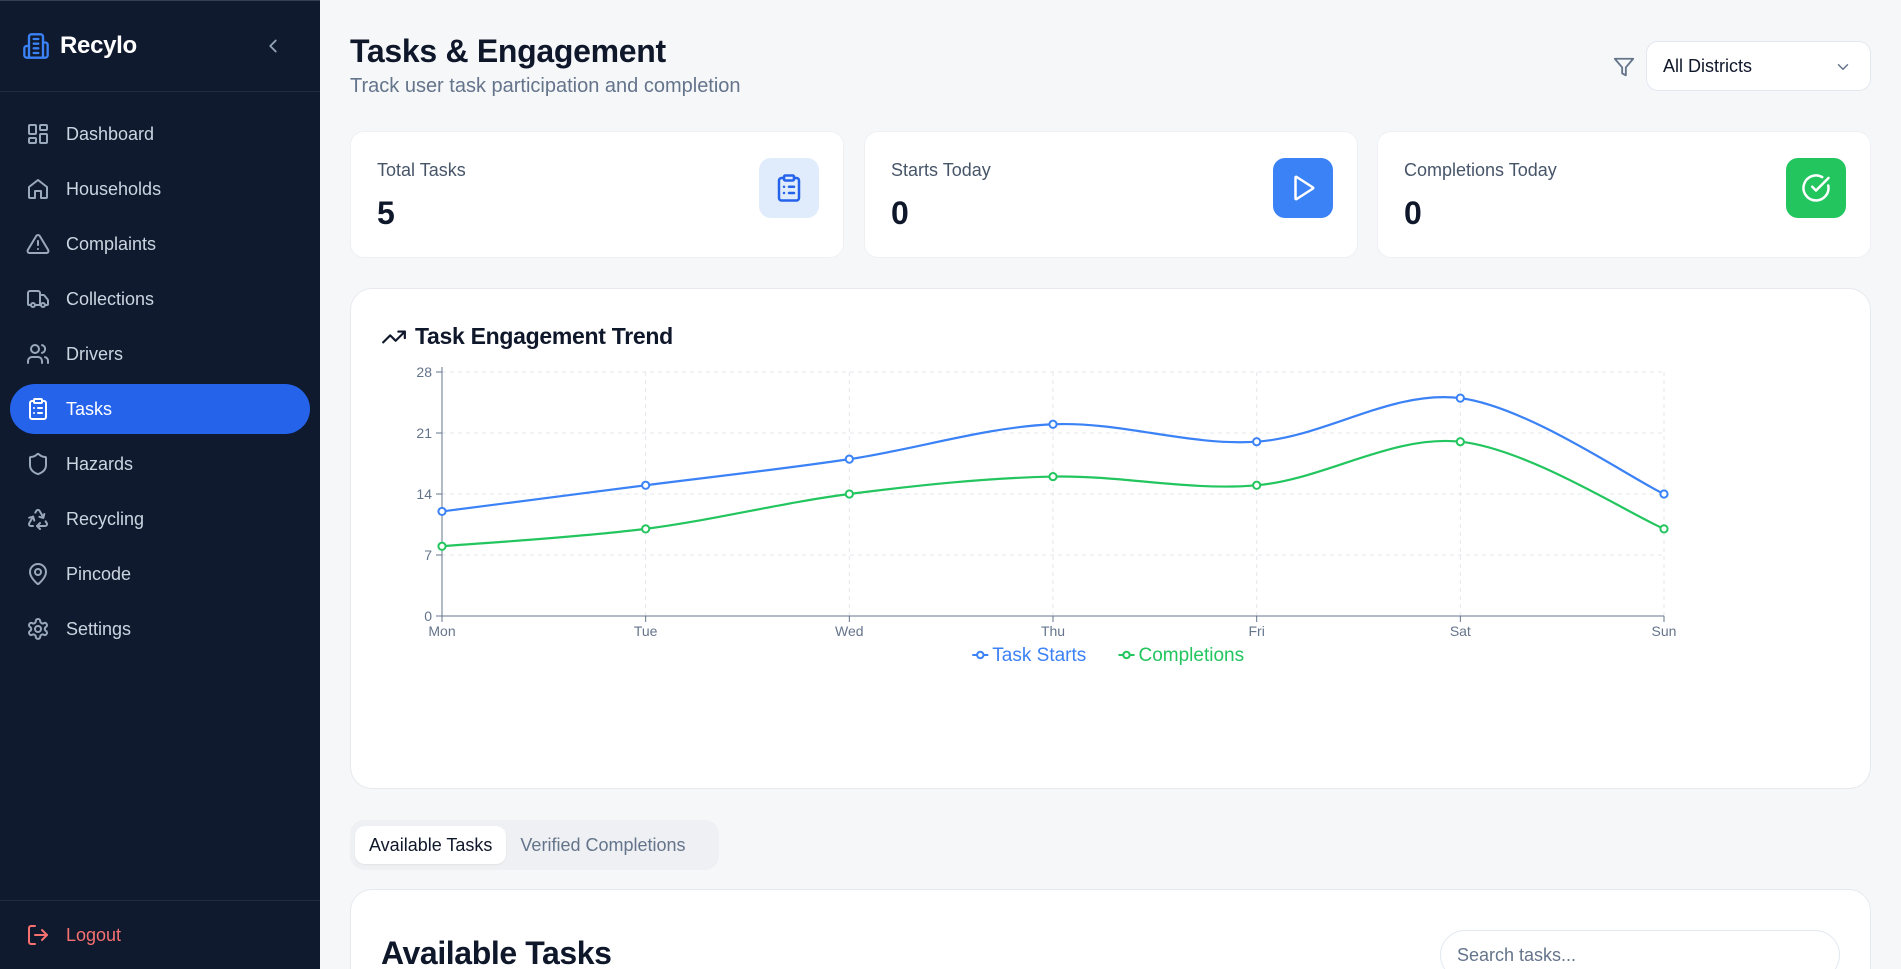 Image resolution: width=1901 pixels, height=969 pixels. Describe the element at coordinates (160, 244) in the screenshot. I see `sidebar-item-complaints: Complaints` at that location.